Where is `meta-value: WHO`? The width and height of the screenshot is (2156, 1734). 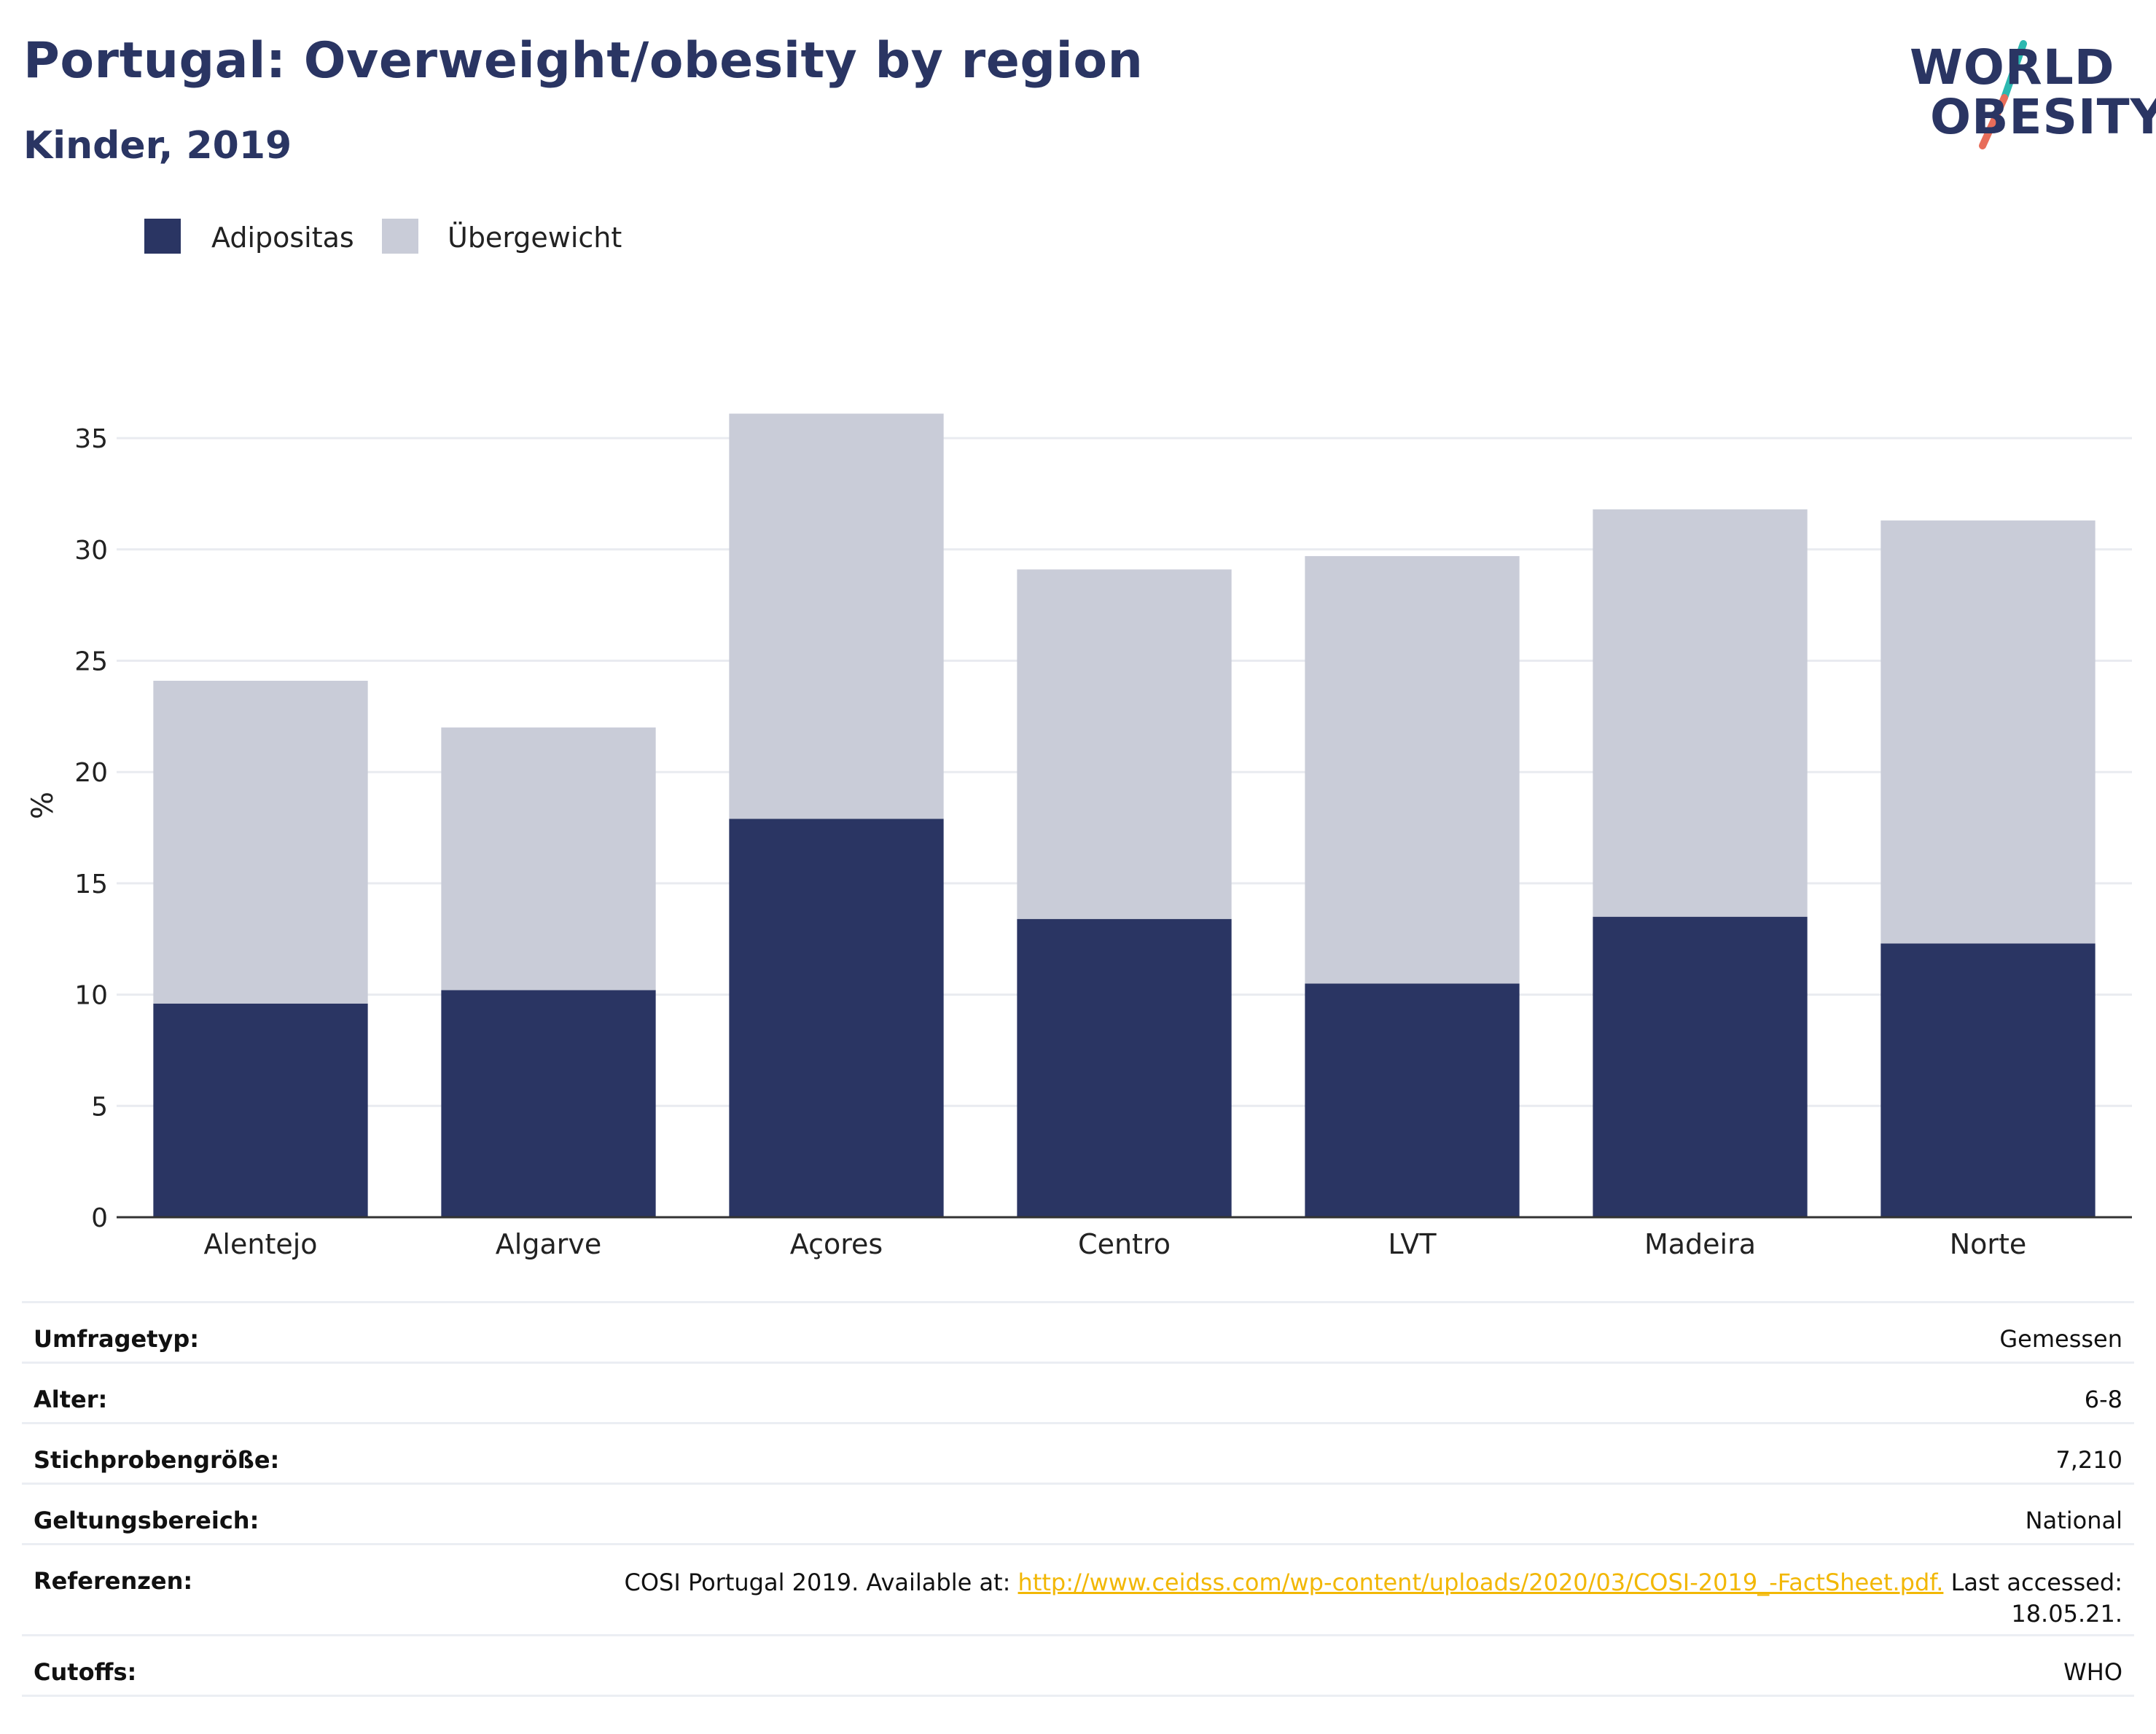 meta-value: WHO is located at coordinates (2093, 1672).